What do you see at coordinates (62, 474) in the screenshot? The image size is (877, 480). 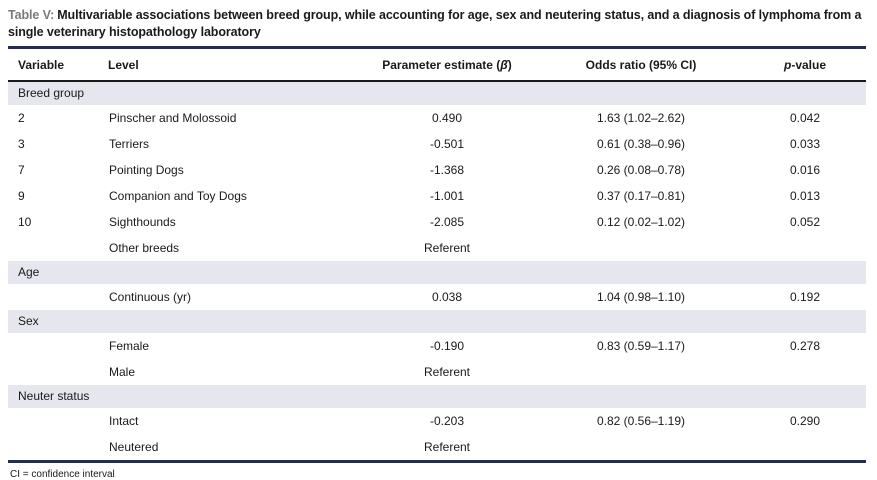 I see `footnote: CI = confidence interval` at bounding box center [62, 474].